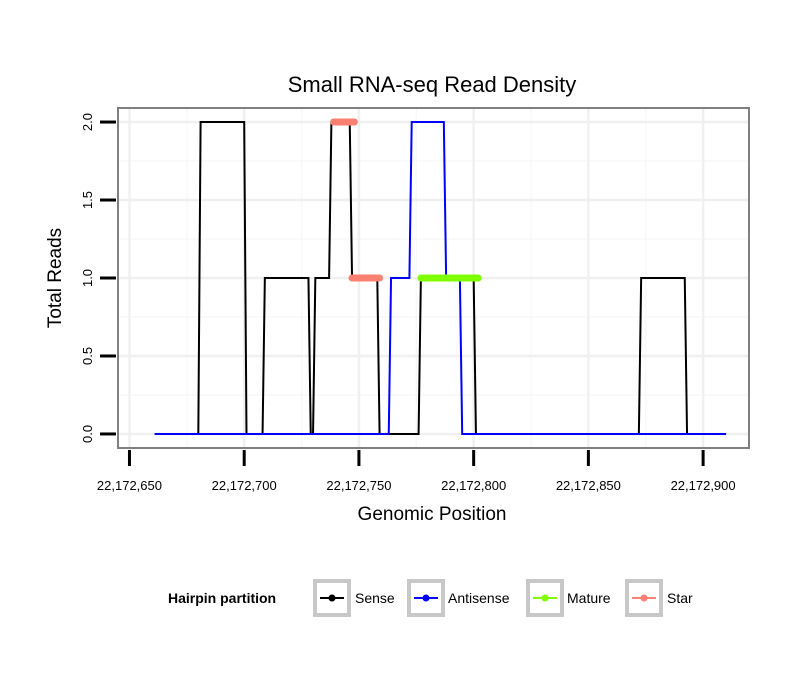 This screenshot has width=810, height=690. Describe the element at coordinates (473, 485) in the screenshot. I see `x-tick-label: 22,172,800` at that location.